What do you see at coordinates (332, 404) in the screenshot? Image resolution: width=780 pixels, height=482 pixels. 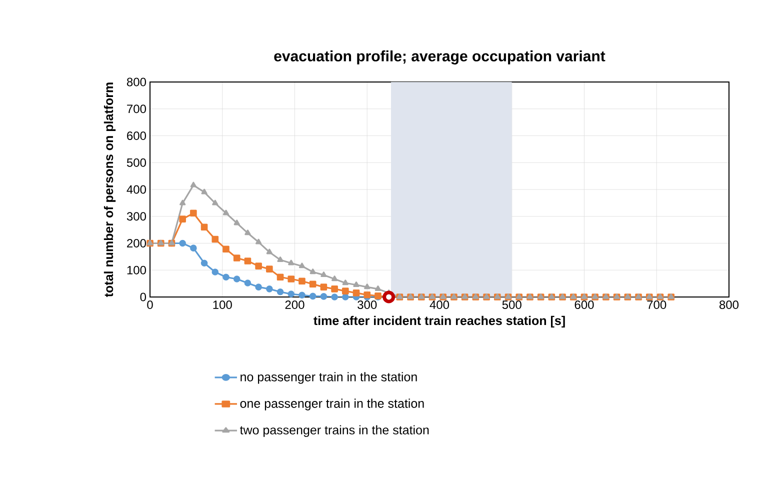 I see `legend-label: one passenger train in the station` at bounding box center [332, 404].